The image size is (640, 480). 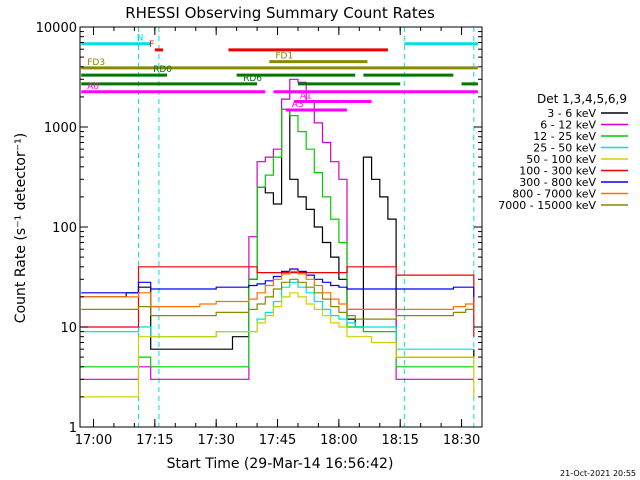 I want to click on state-bar-label-fd3: FD3, so click(x=96, y=63).